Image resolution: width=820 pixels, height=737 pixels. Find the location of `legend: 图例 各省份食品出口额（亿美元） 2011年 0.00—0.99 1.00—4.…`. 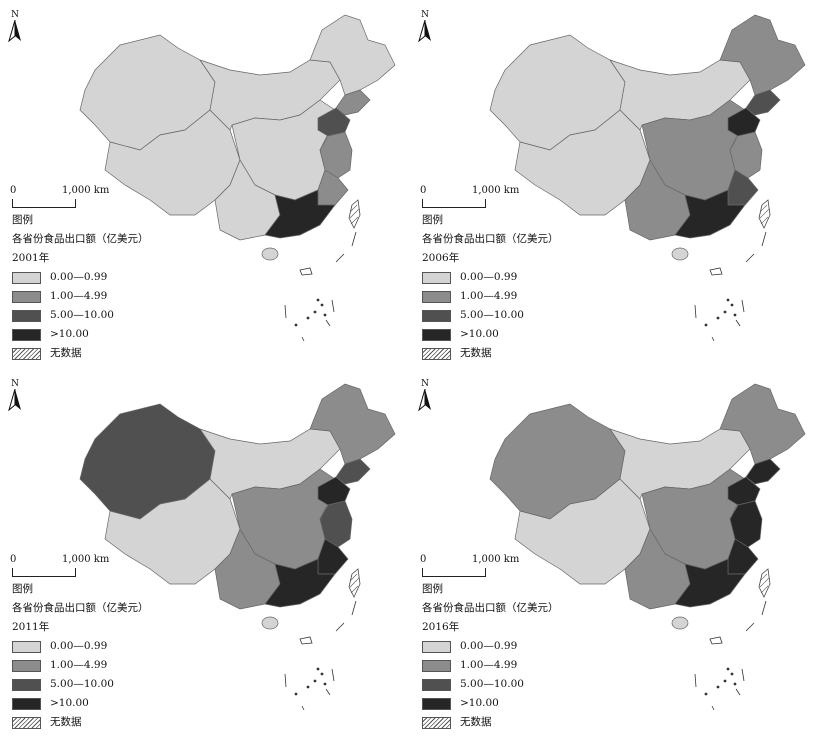

legend: 图例 各省份食品出口额（亿美元） 2011年 0.00—0.99 1.00—4.… is located at coordinates (80, 659).